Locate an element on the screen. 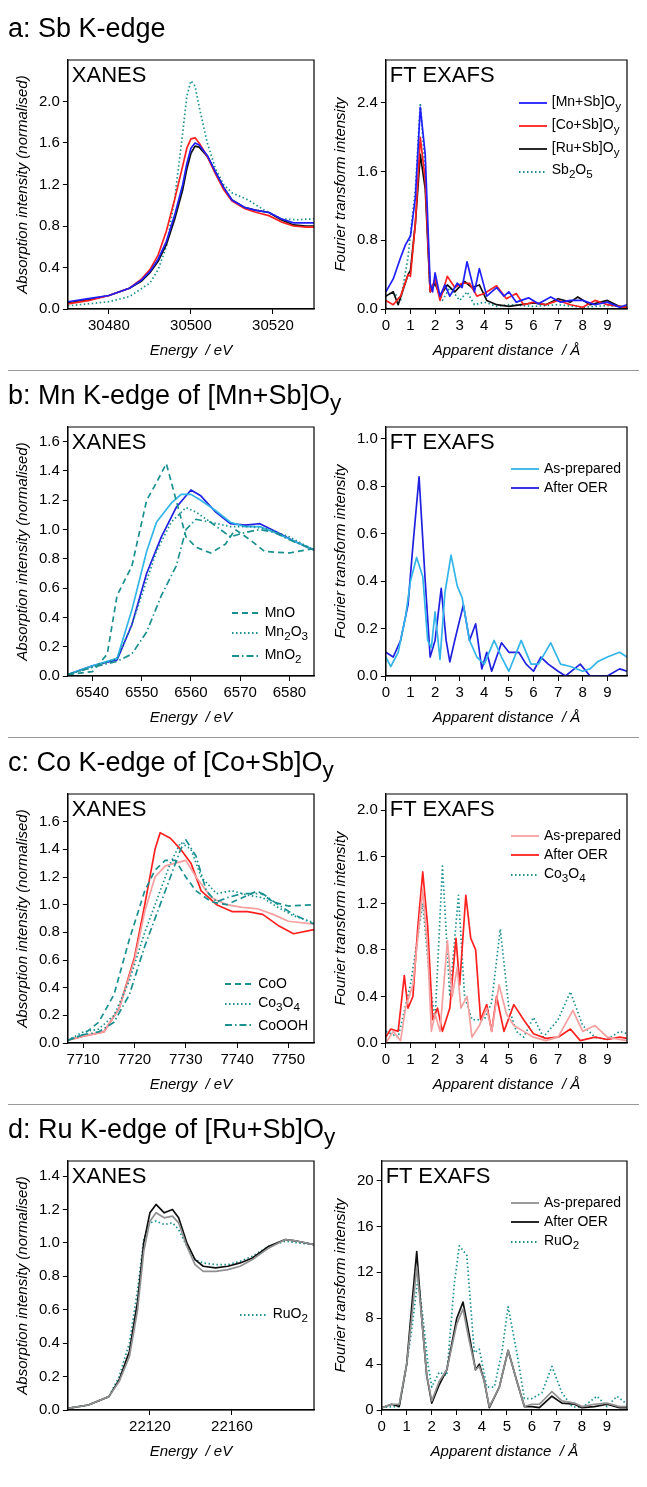  y-tick-label: 0 is located at coordinates (369, 1409).